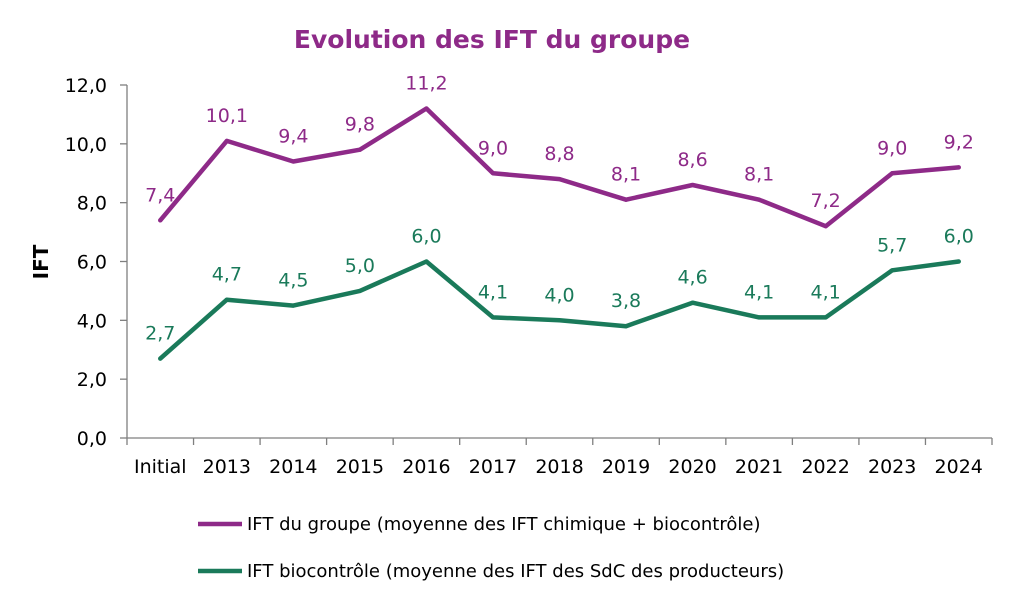 The height and width of the screenshot is (613, 1012). What do you see at coordinates (293, 136) in the screenshot?
I see `data-label: 9,4` at bounding box center [293, 136].